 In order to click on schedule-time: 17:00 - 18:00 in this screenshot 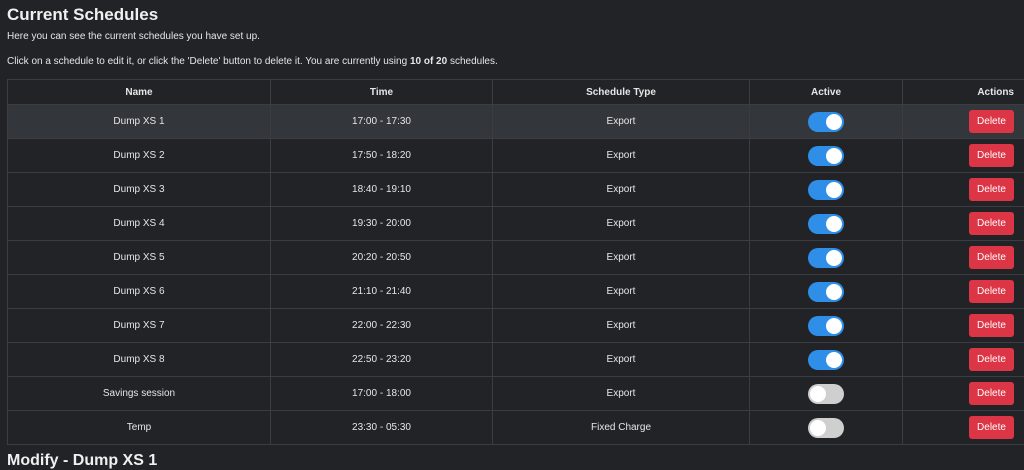, I will do `click(382, 394)`.